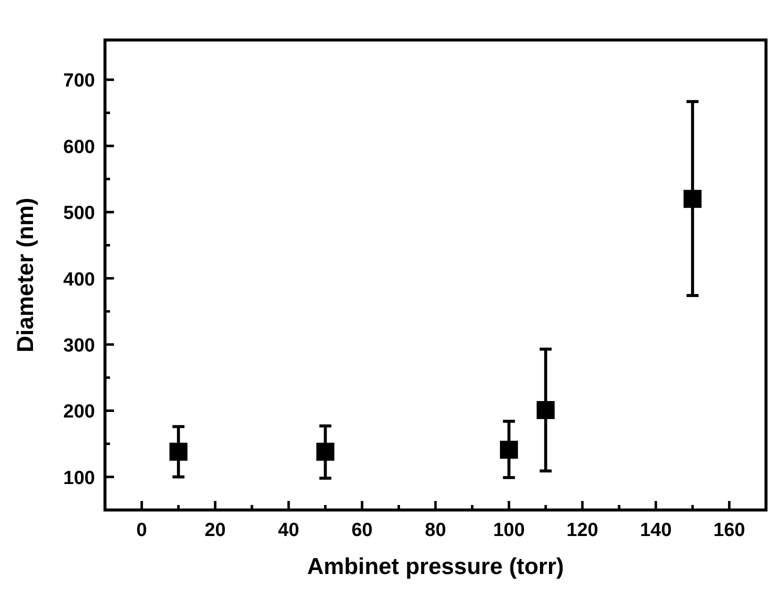  What do you see at coordinates (79, 346) in the screenshot?
I see `y-tick-label: 300` at bounding box center [79, 346].